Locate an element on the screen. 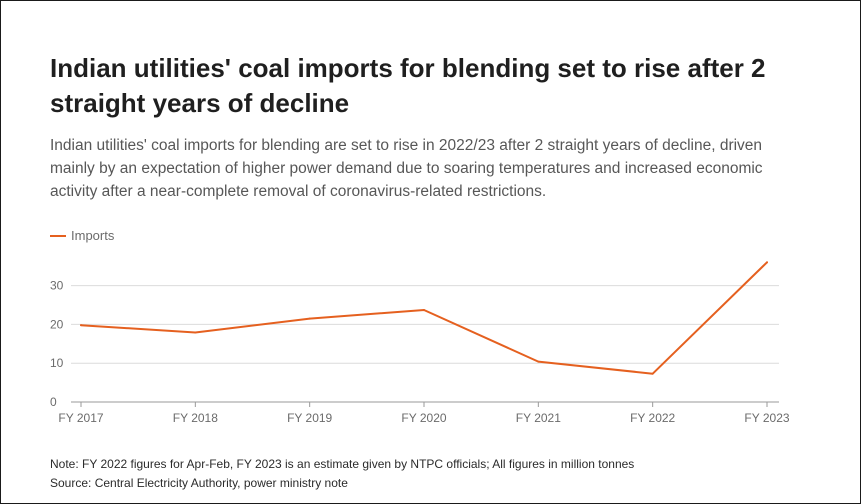  legend-swatch-imports is located at coordinates (58, 235).